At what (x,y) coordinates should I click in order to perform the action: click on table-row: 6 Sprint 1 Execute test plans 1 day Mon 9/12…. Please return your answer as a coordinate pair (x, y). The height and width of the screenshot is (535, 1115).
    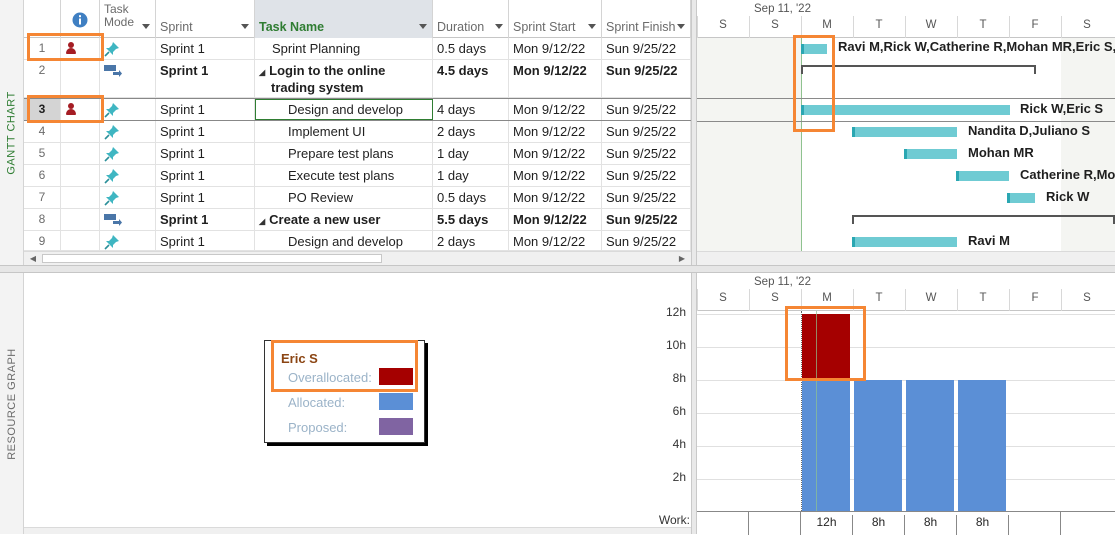
    Looking at the image, I should click on (357, 176).